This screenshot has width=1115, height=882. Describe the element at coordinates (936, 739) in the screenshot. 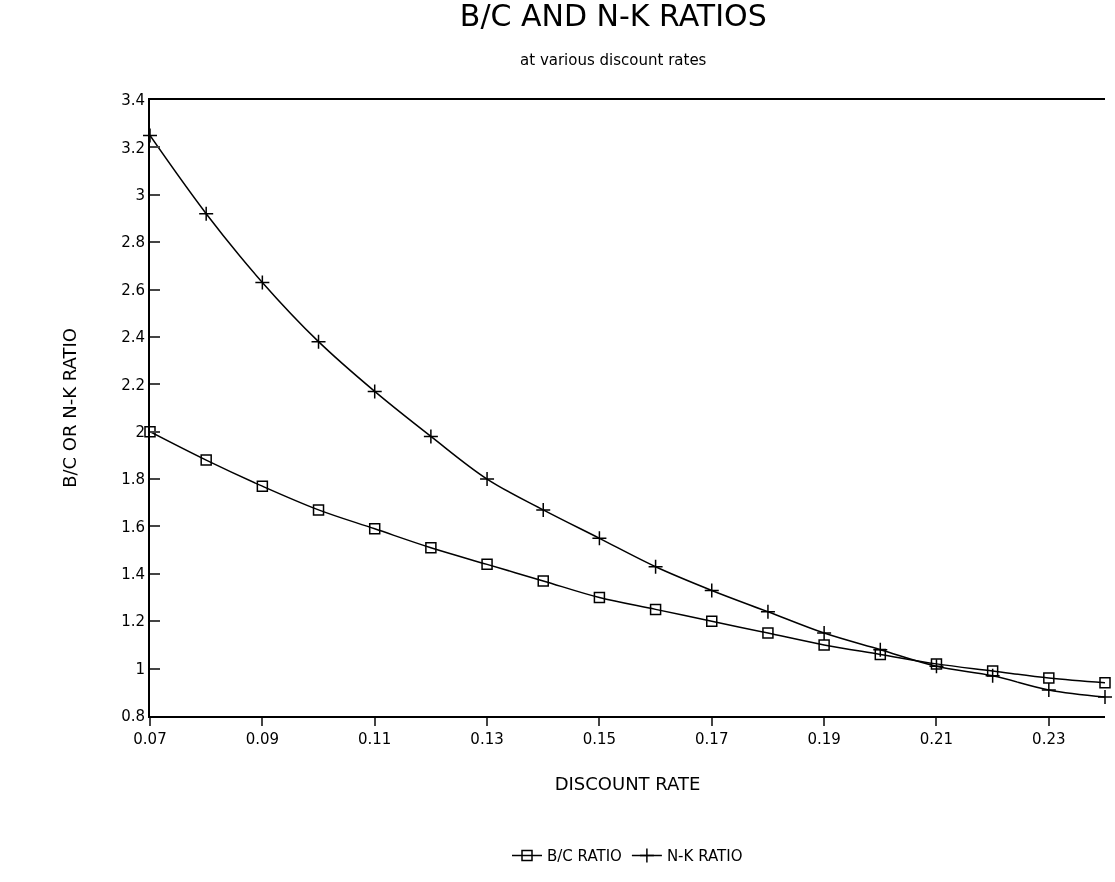

I see `x-tick-label: 0.21` at that location.